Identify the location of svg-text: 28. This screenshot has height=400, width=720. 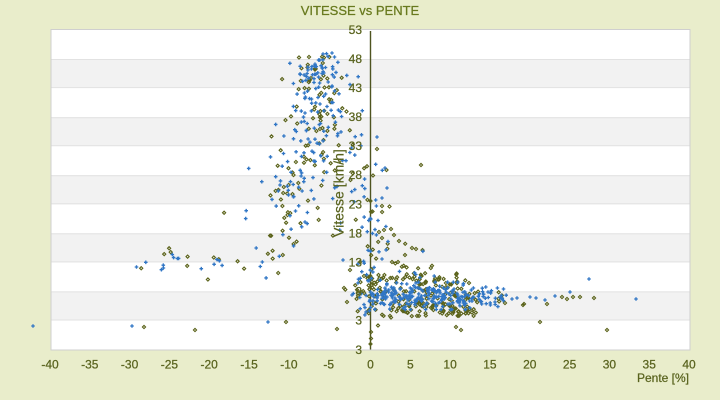
(356, 175).